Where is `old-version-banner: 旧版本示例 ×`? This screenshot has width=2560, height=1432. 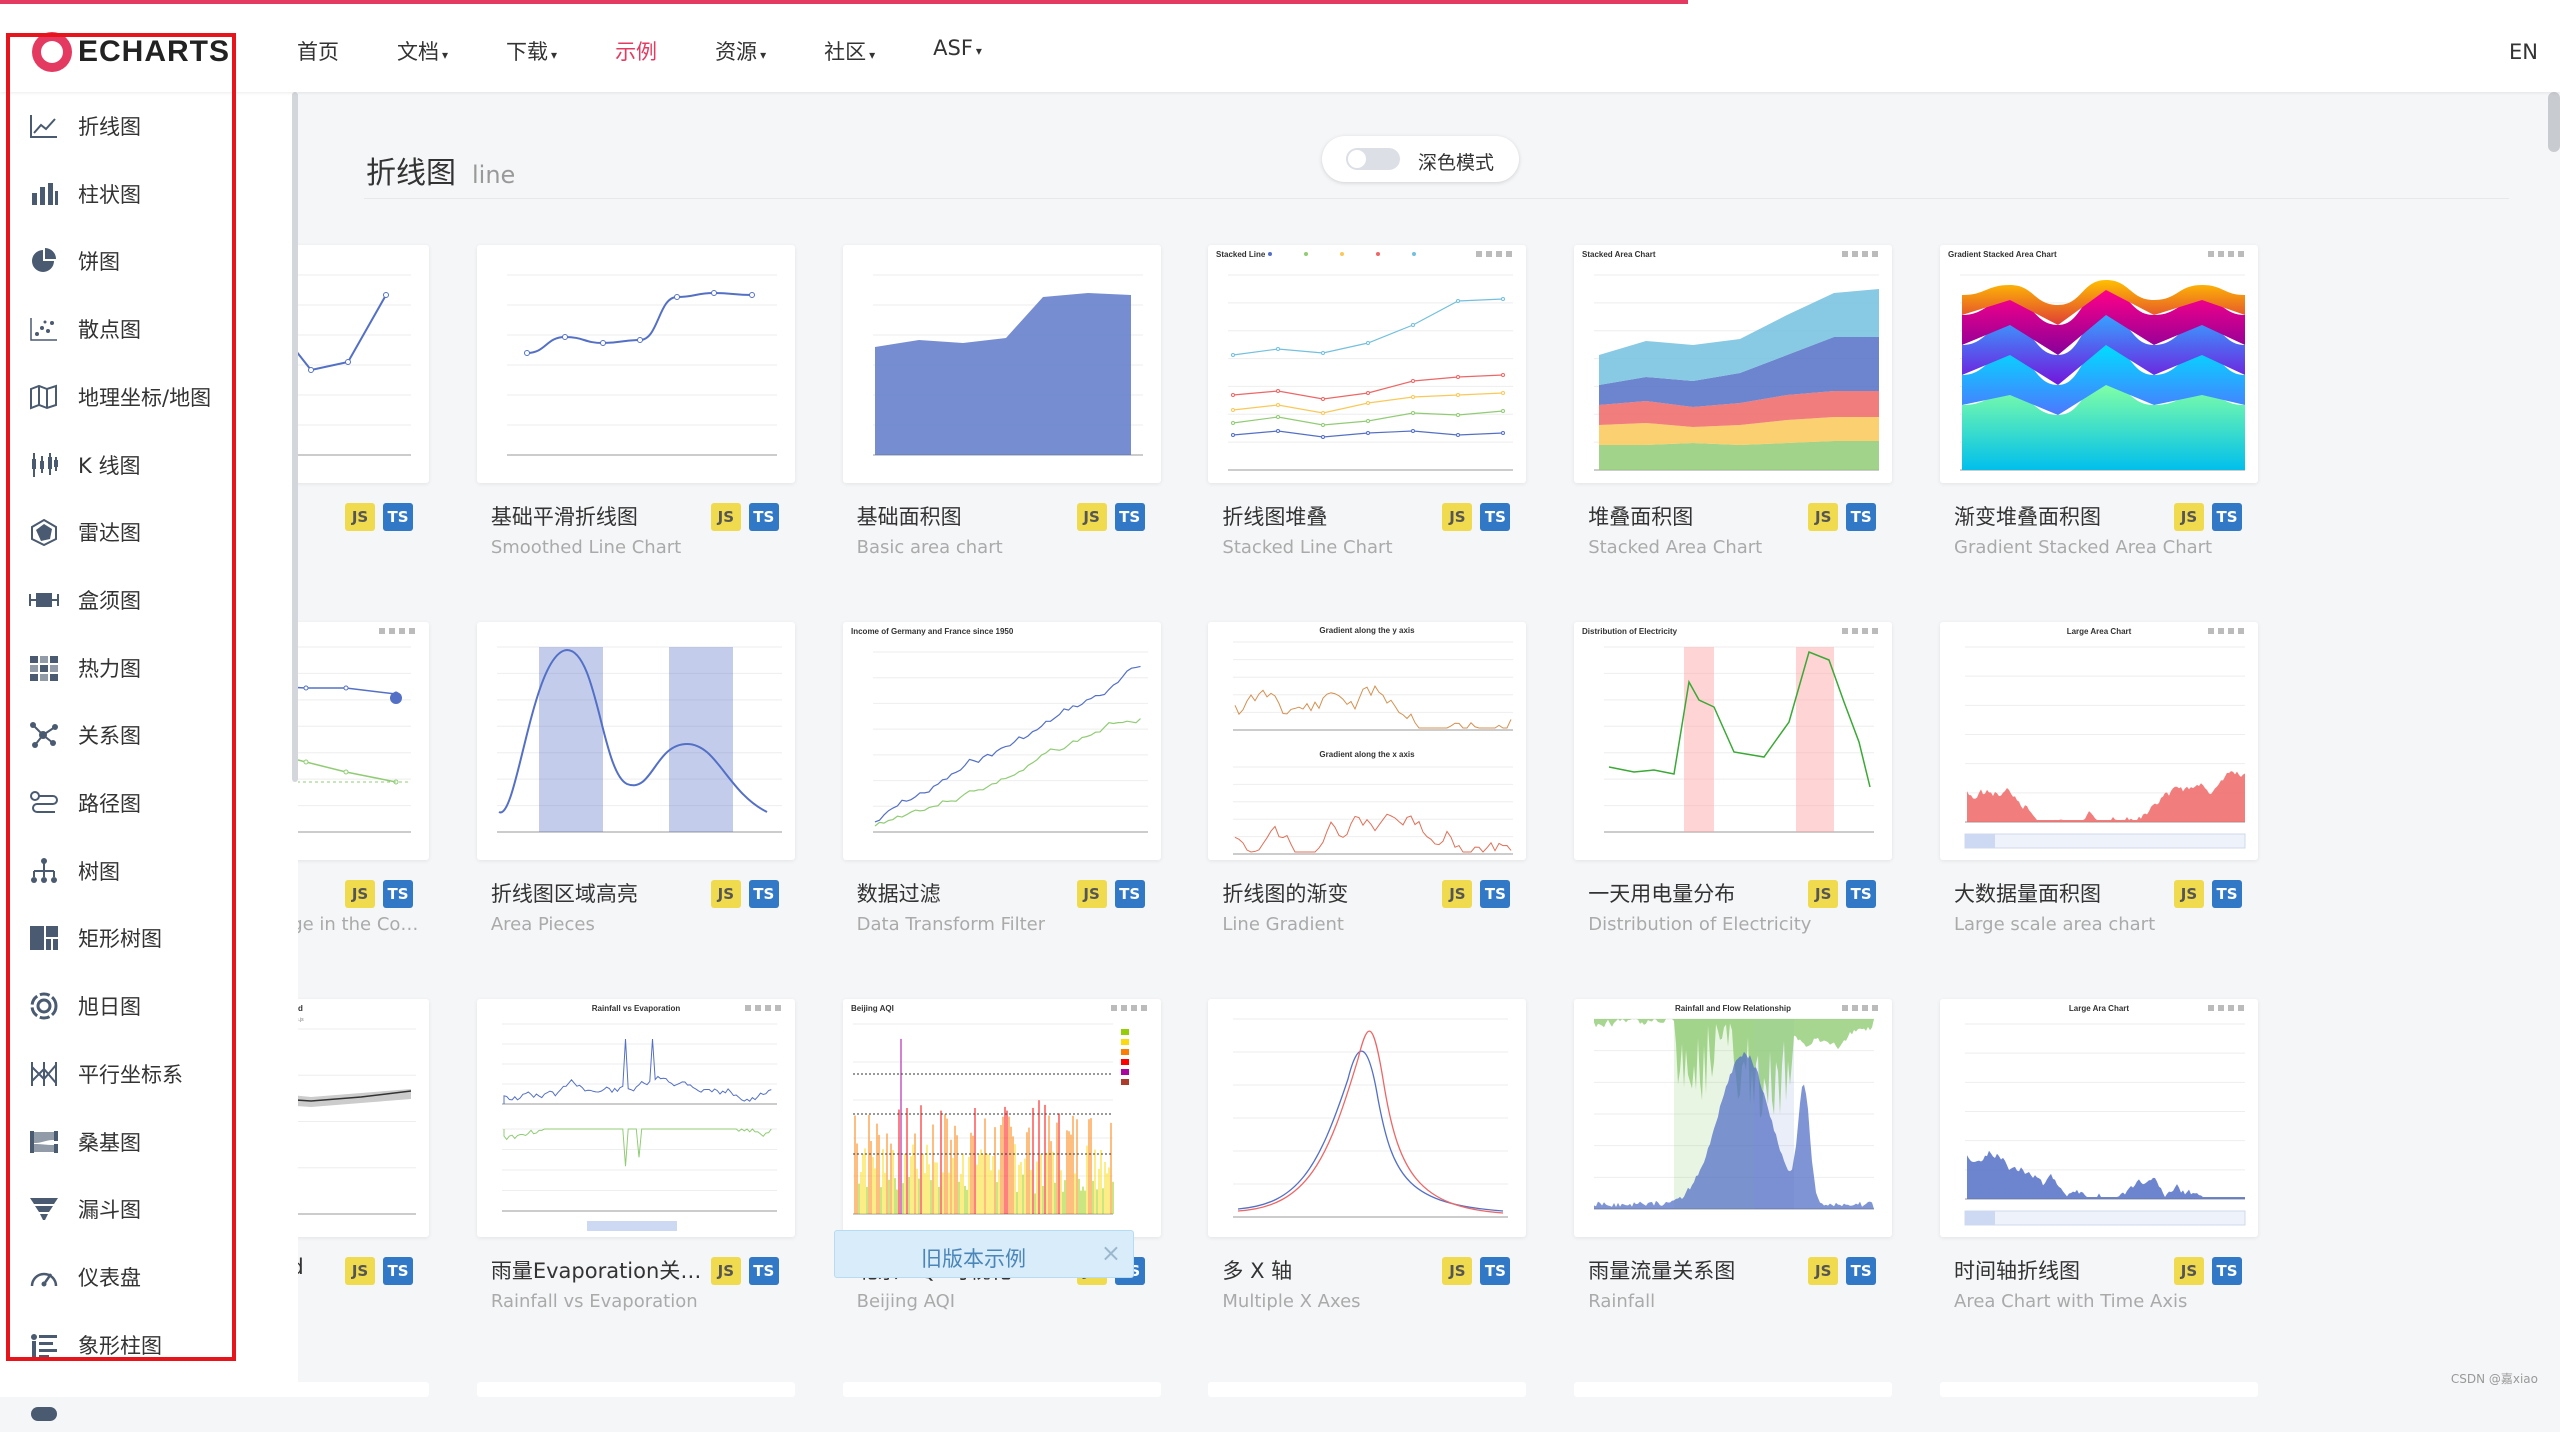 old-version-banner: 旧版本示例 × is located at coordinates (984, 1254).